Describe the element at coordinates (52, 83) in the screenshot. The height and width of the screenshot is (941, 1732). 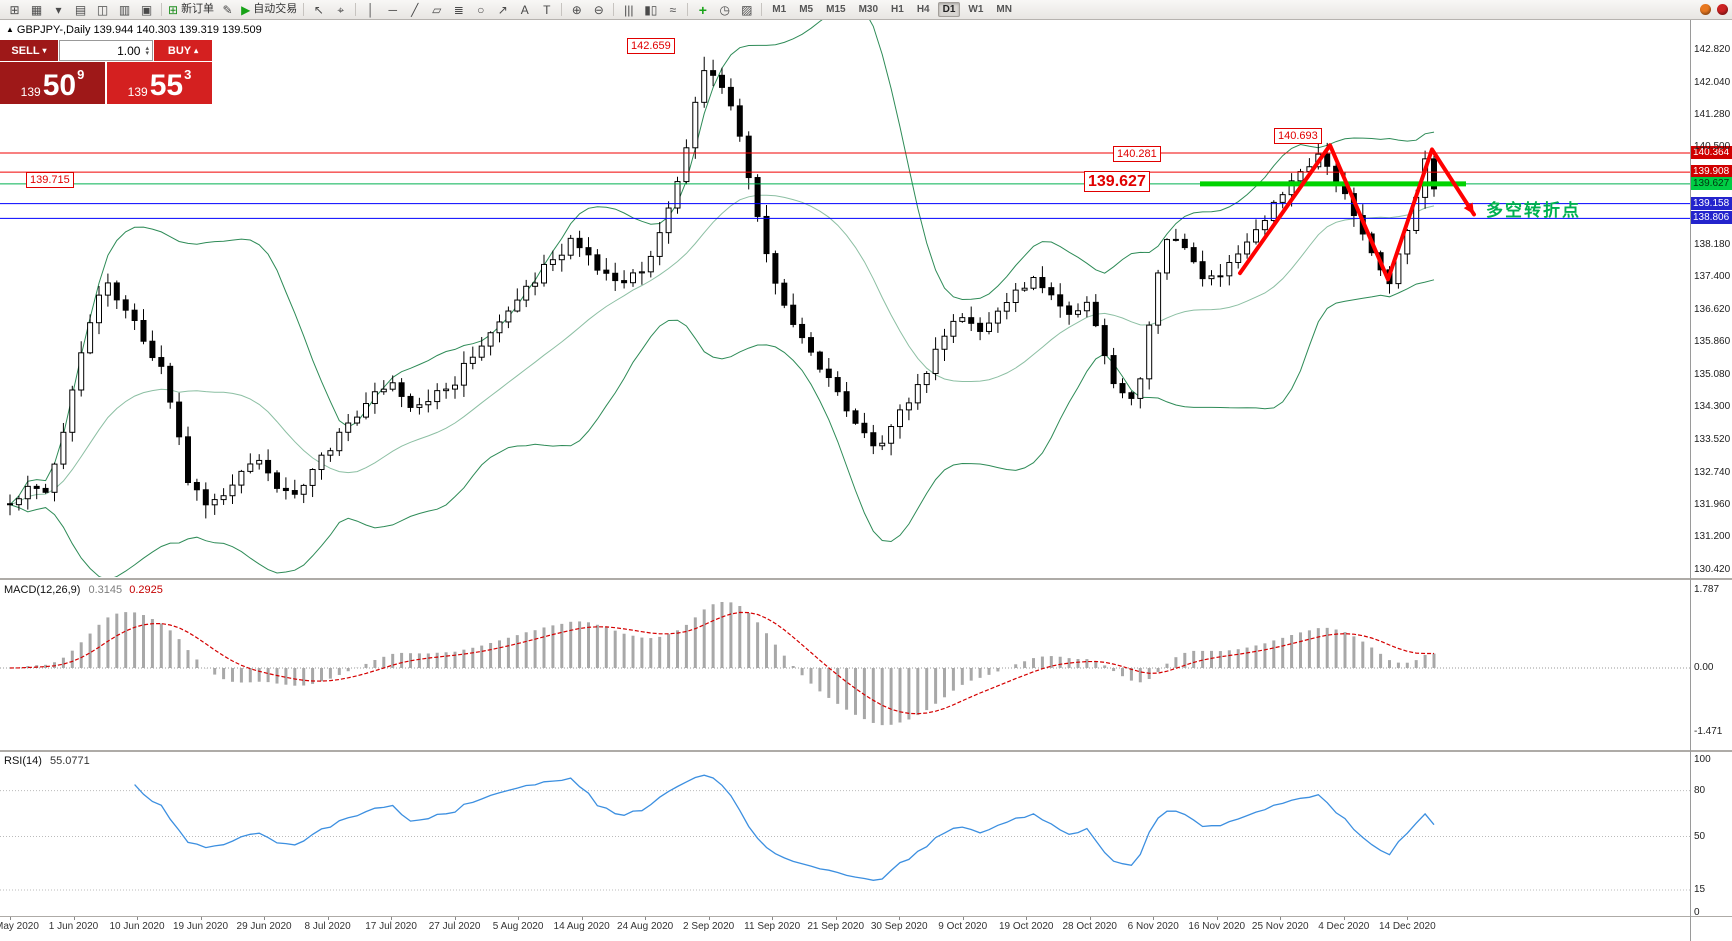
I see `sell-price-tile: 139 50 9` at that location.